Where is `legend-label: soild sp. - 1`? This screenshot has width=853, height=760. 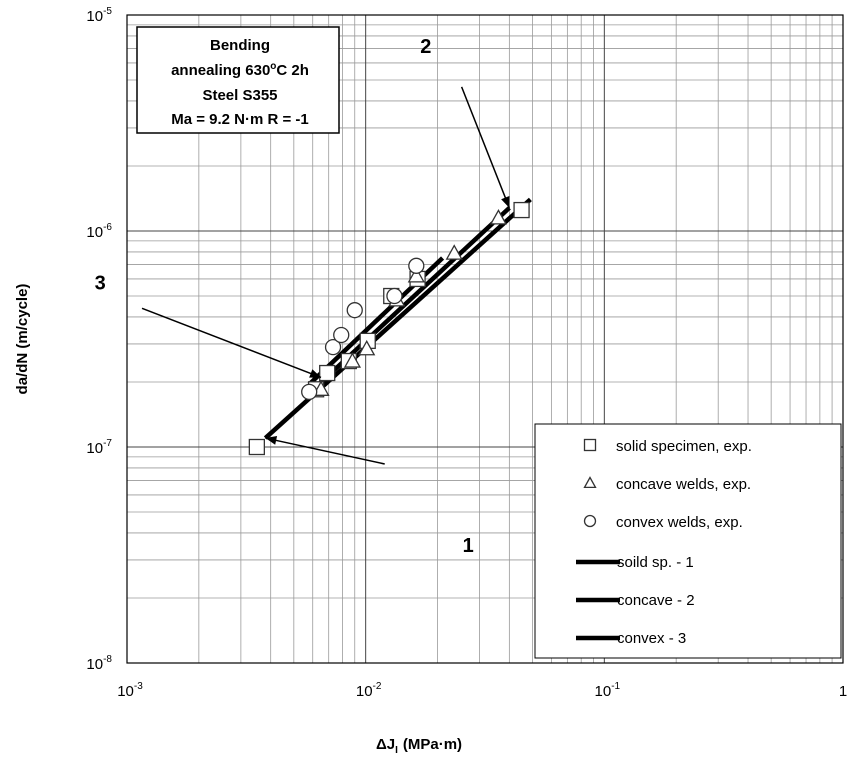
legend-label: soild sp. - 1 is located at coordinates (655, 562).